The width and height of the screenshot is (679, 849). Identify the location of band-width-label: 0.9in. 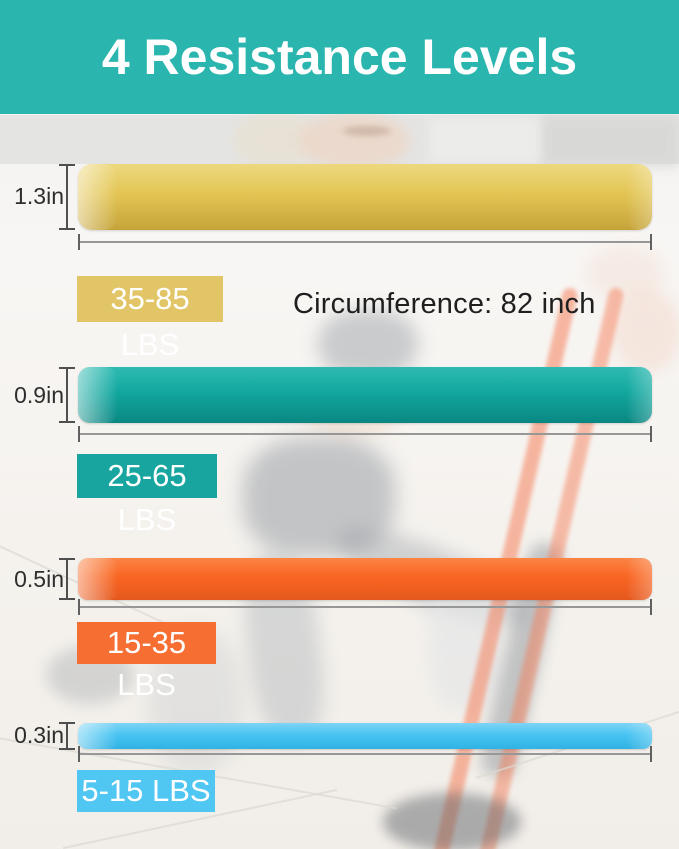
(39, 395).